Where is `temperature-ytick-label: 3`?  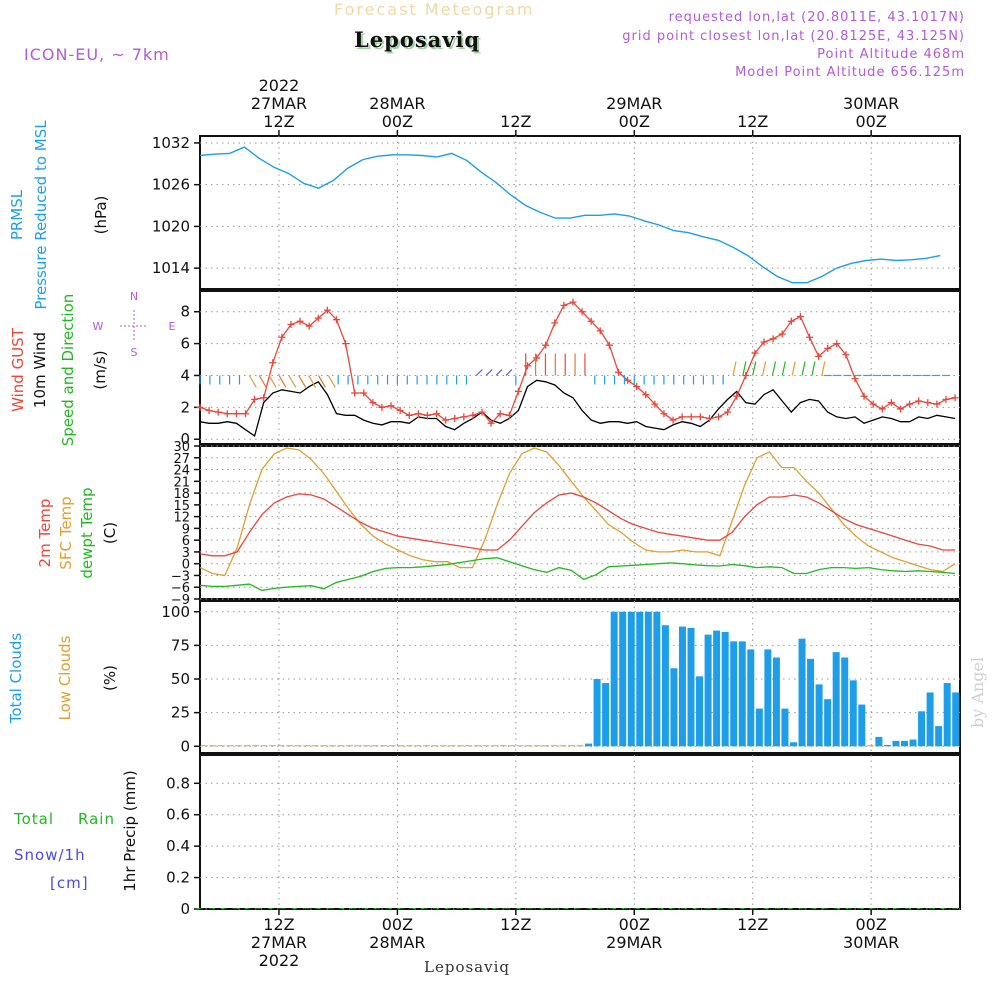
temperature-ytick-label: 3 is located at coordinates (186, 553).